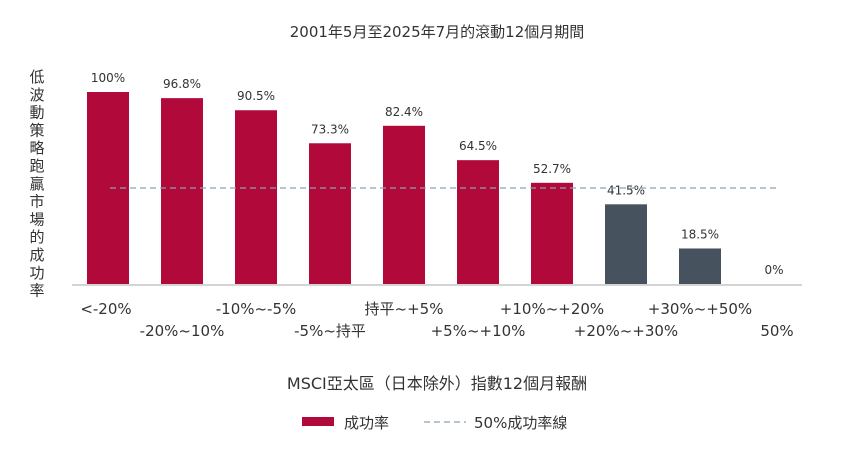 Image resolution: width=855 pixels, height=462 pixels. What do you see at coordinates (404, 309) in the screenshot?
I see `category-label-5: 持平~+5%` at bounding box center [404, 309].